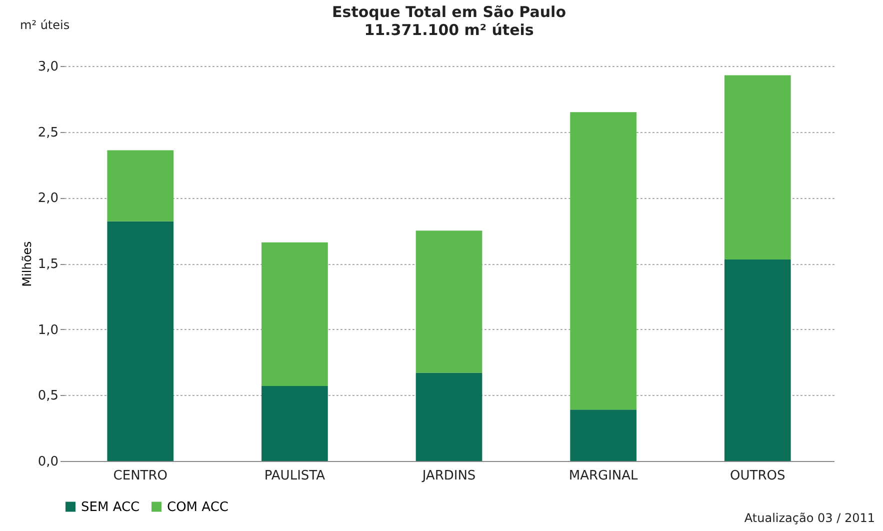 The image size is (883, 531). I want to click on y-tick-label: 2,0, so click(48, 198).